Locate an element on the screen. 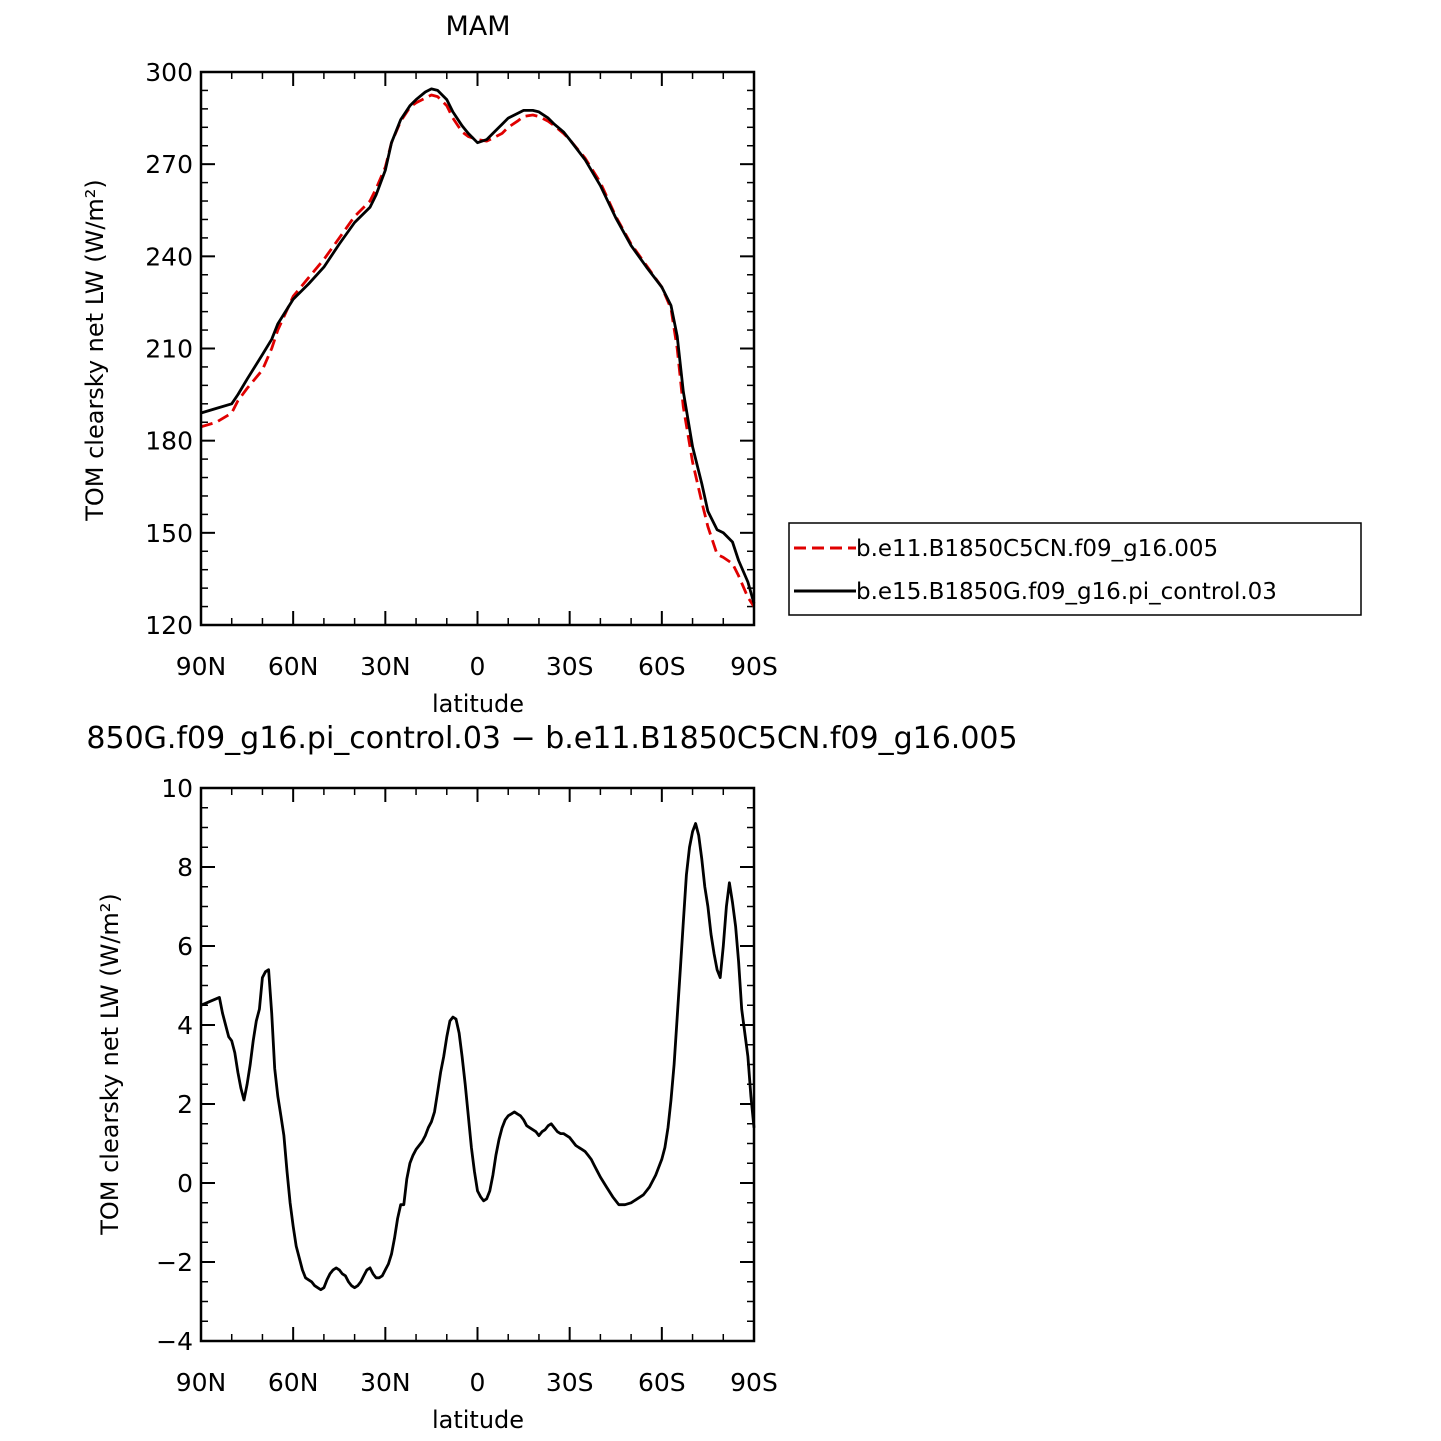 Image resolution: width=1441 pixels, height=1441 pixels. bottom-x-tick-labels: 90N 60N 30N 0 30S 60S 90S is located at coordinates (477, 1382).